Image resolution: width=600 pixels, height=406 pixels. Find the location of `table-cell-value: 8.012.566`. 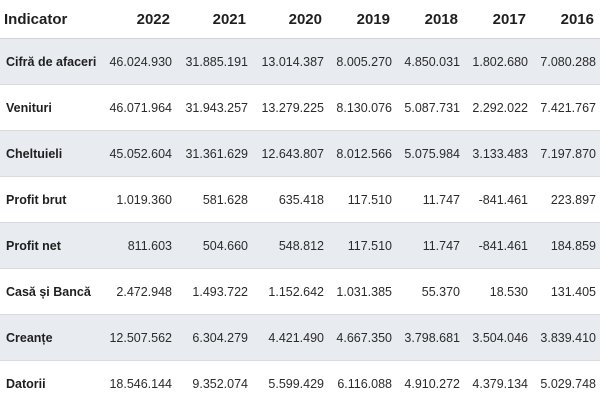

table-cell-value: 8.012.566 is located at coordinates (362, 154).